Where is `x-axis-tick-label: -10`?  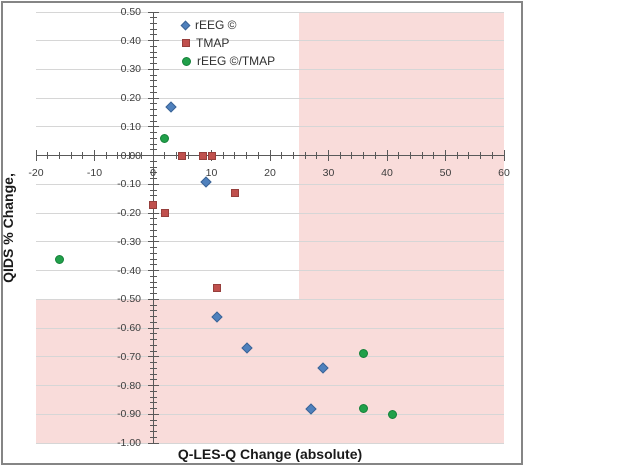 x-axis-tick-label: -10 is located at coordinates (94, 172).